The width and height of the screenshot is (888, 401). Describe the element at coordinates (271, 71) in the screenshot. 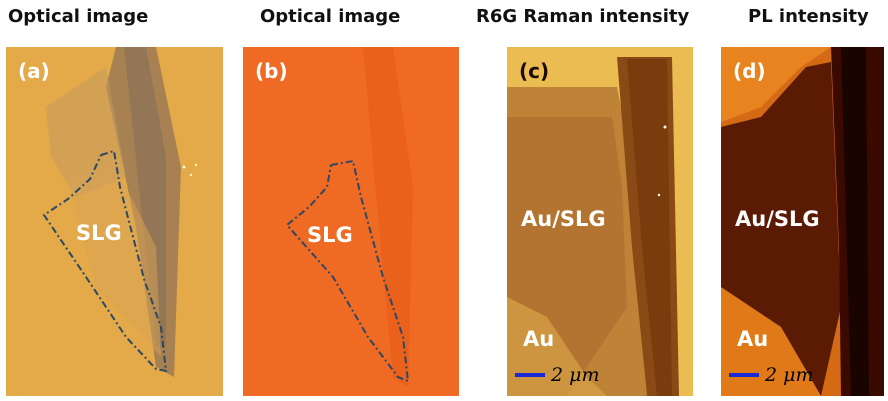

I see `panel-b-label: (b)` at that location.